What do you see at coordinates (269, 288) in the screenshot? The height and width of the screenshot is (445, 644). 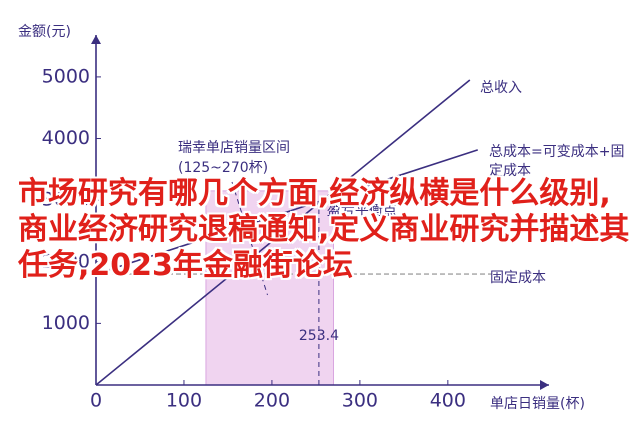 I see `shade-region` at bounding box center [269, 288].